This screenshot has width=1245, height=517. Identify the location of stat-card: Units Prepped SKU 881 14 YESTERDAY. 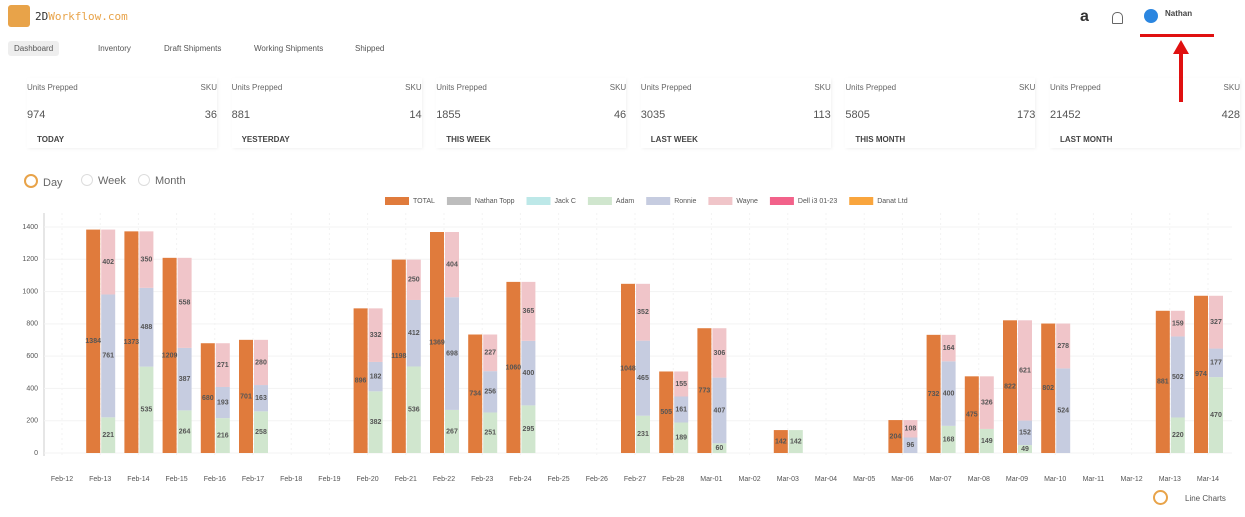
(327, 113).